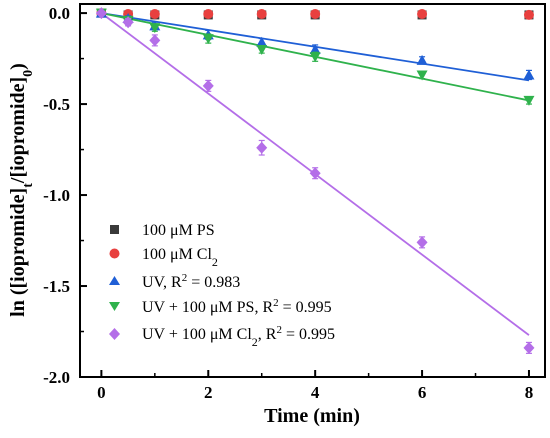 The width and height of the screenshot is (550, 438). I want to click on legend-item-ps: 100 μM PS, so click(162, 230).